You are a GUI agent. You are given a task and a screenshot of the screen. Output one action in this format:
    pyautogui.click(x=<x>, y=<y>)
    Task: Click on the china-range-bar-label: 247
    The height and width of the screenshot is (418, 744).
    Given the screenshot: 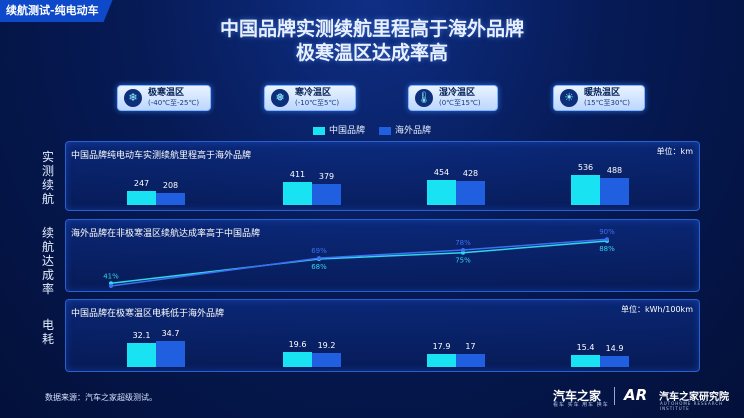 What is the action you would take?
    pyautogui.click(x=141, y=184)
    